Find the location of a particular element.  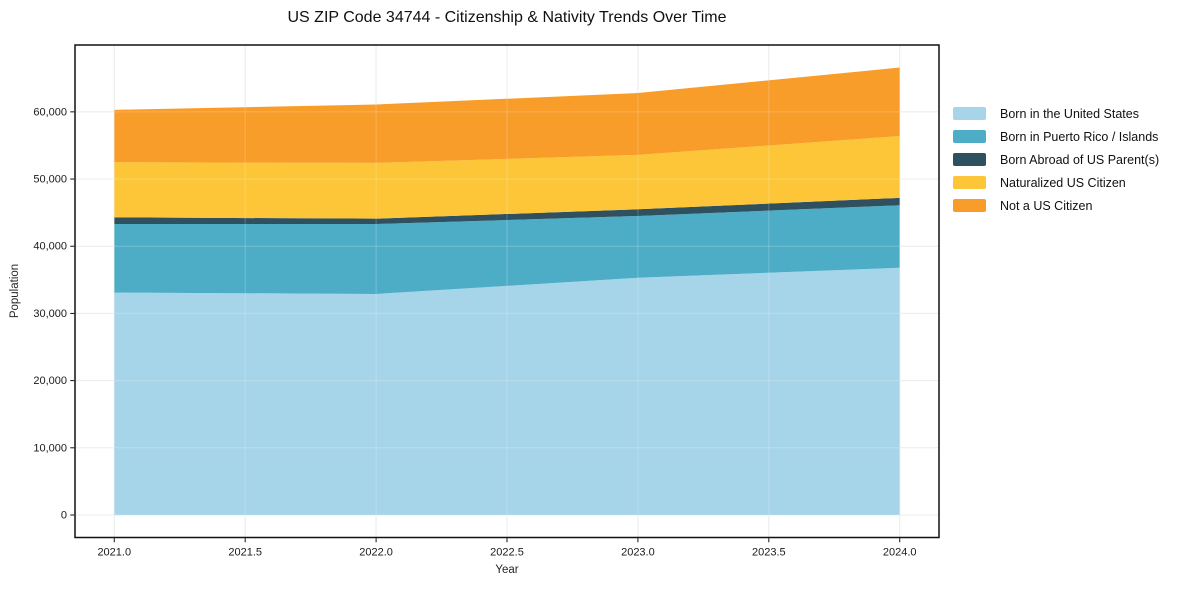

legend-label: Born in the United States is located at coordinates (1069, 113).